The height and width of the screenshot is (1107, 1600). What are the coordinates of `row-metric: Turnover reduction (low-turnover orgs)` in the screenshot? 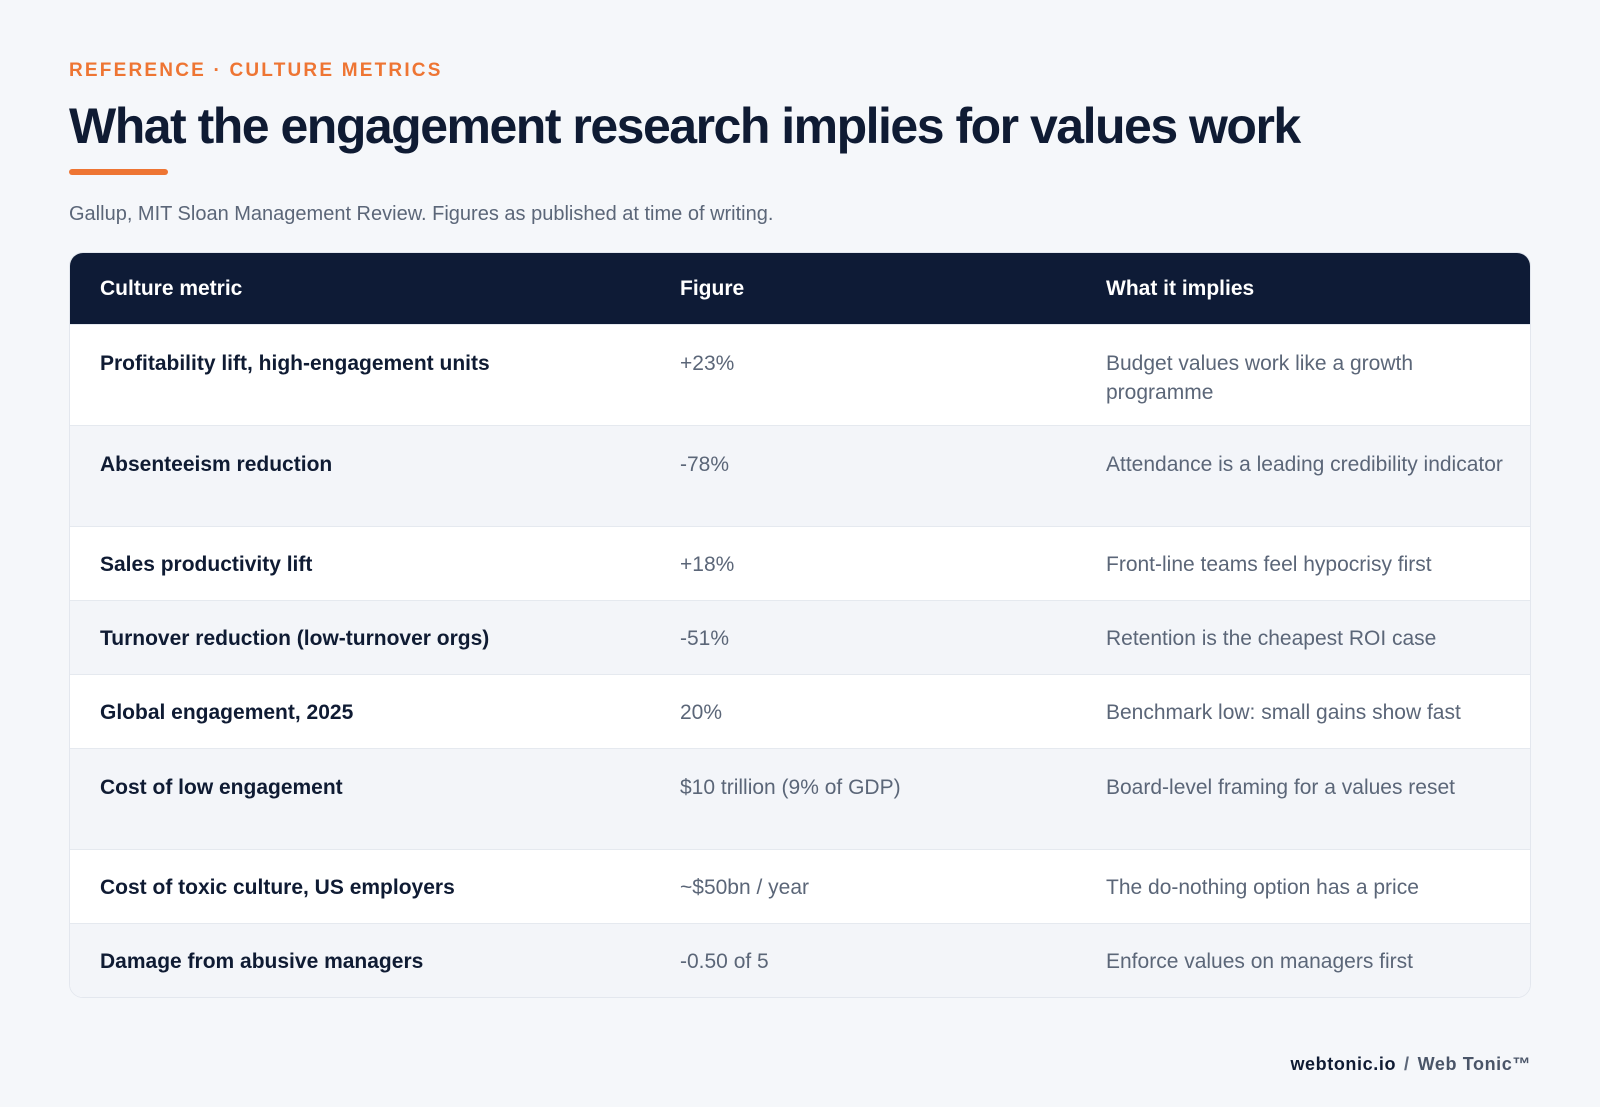 It's located at (295, 638).